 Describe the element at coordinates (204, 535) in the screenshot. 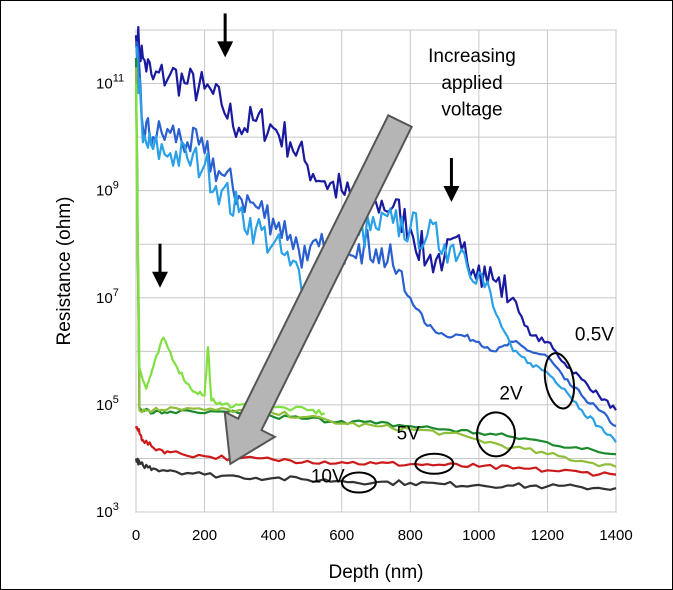

I see `x-tick-label: 200` at that location.